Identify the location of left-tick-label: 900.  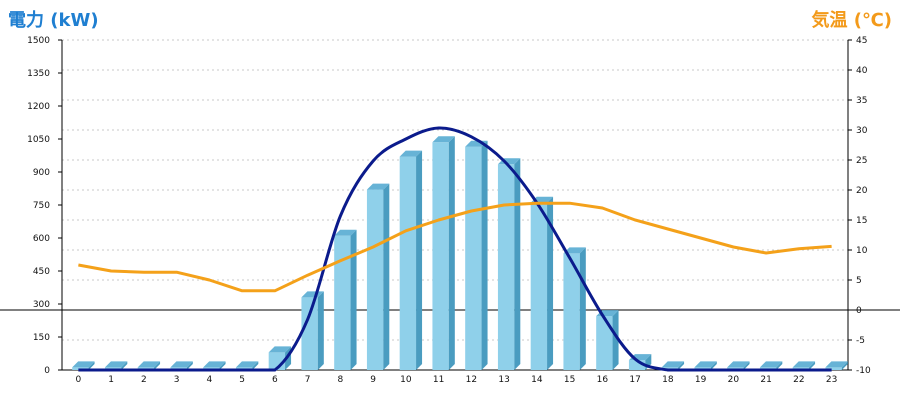
(41, 173).